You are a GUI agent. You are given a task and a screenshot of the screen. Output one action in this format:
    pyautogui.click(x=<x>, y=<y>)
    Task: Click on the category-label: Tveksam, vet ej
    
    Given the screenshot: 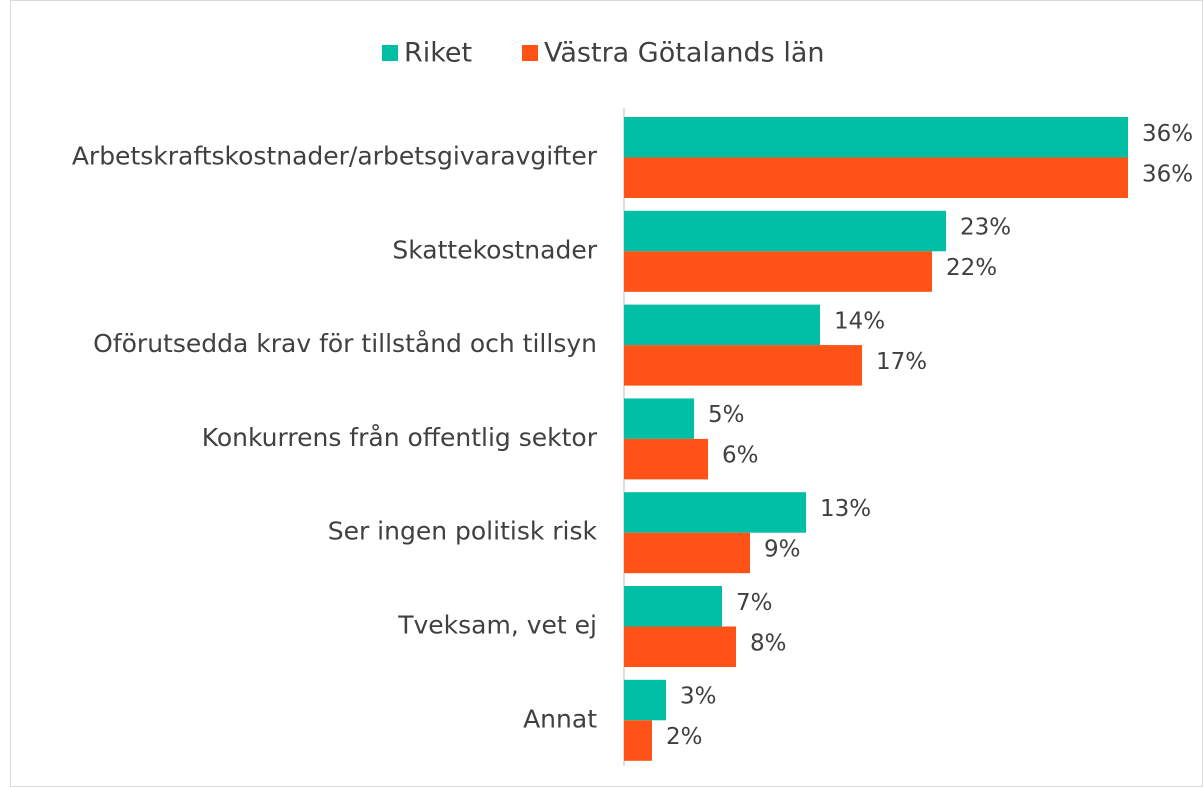 What is the action you would take?
    pyautogui.click(x=497, y=625)
    